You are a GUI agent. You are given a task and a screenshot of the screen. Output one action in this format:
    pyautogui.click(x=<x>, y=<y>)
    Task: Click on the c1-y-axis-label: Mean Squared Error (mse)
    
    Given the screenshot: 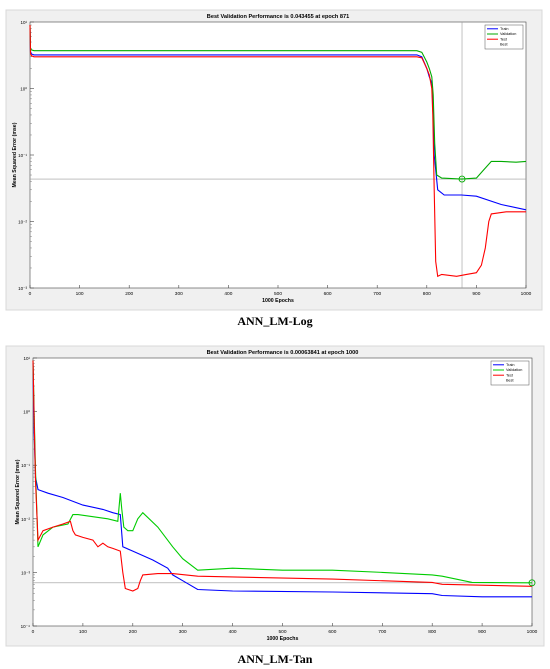 What is the action you would take?
    pyautogui.click(x=15, y=154)
    